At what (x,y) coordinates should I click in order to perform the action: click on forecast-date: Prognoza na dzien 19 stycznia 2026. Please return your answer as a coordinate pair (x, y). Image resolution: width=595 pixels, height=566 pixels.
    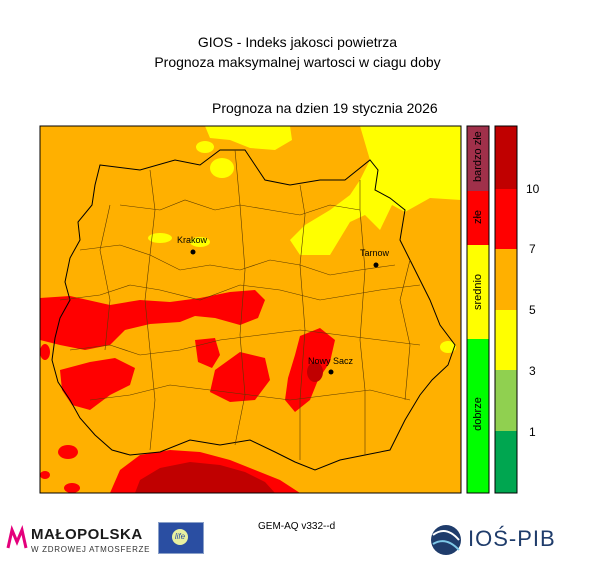
    Looking at the image, I should click on (325, 108).